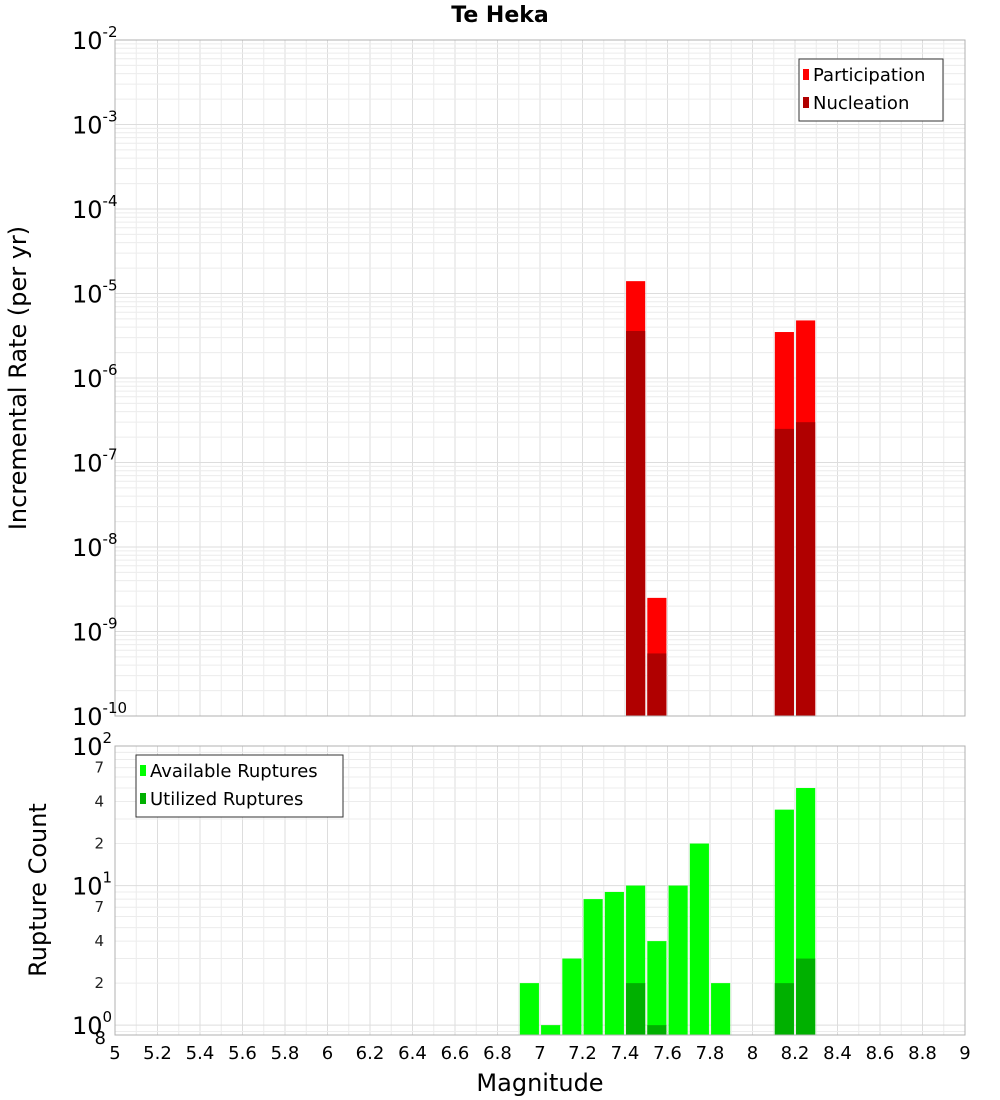 Image resolution: width=1000 pixels, height=1100 pixels. Describe the element at coordinates (412, 1053) in the screenshot. I see `x-tick-label: 6.4` at that location.